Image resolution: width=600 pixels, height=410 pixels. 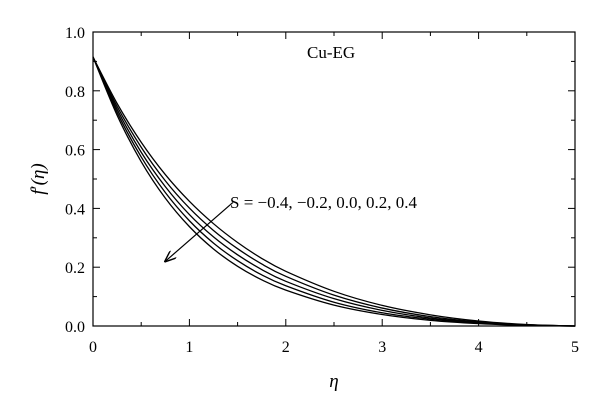 What do you see at coordinates (93, 347) in the screenshot?
I see `x-tick-label: 0` at bounding box center [93, 347].